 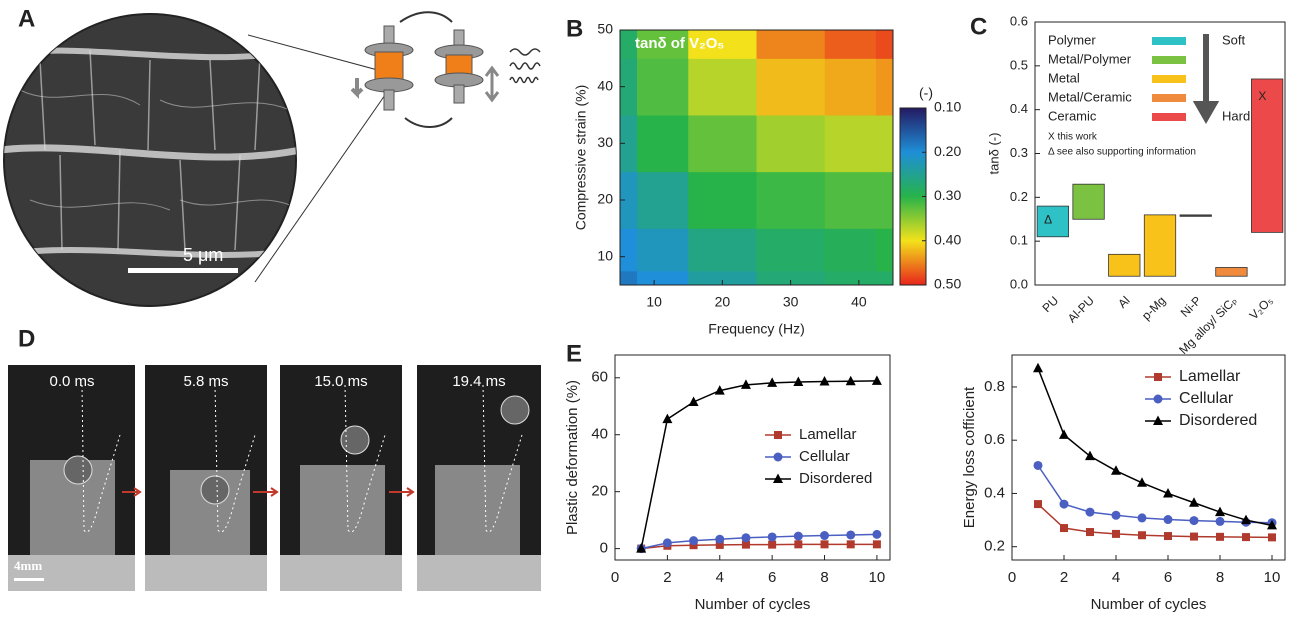 I want to click on bar-marker: X, so click(x=1262, y=96).